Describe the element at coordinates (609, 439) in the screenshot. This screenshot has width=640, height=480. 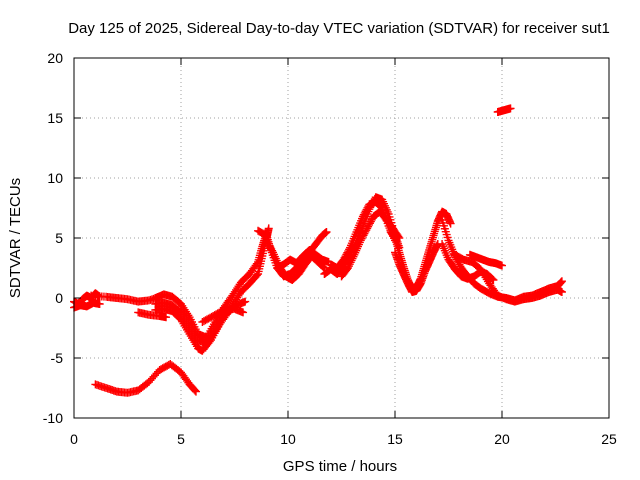
I see `x-tick-label: 25` at that location.